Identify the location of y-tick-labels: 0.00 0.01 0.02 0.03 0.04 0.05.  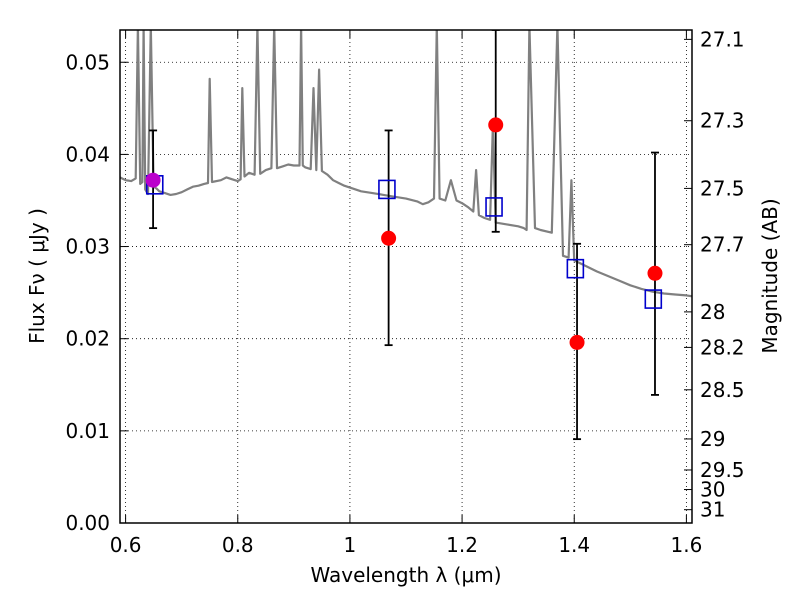
(87, 292).